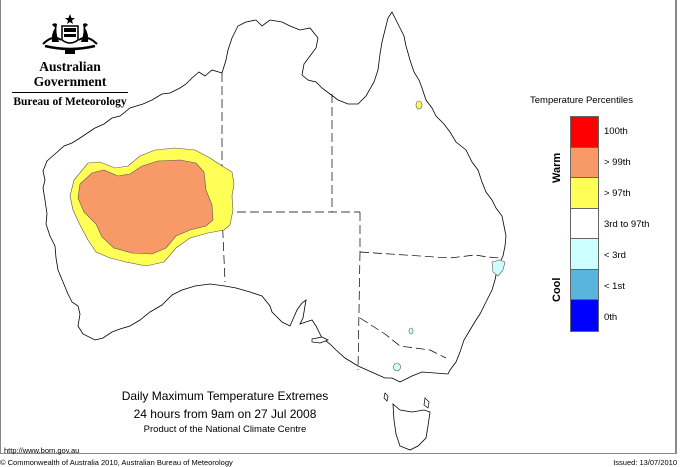  Describe the element at coordinates (498, 268) in the screenshot. I see `region-lt3-nsw-coast` at that location.